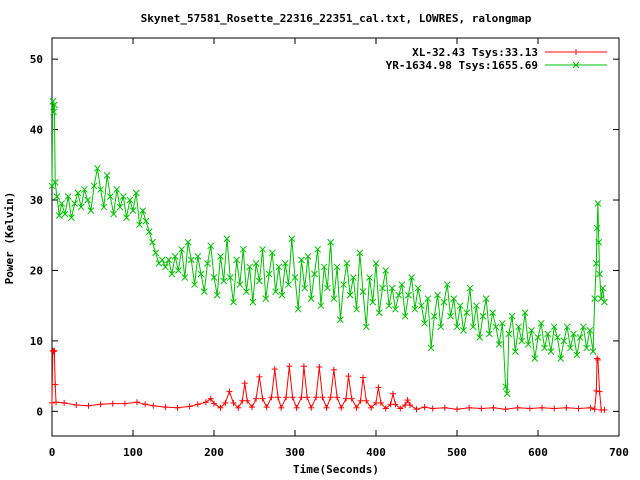 This screenshot has height=480, width=640. Describe the element at coordinates (214, 452) in the screenshot. I see `x-tick-label: 200` at that location.